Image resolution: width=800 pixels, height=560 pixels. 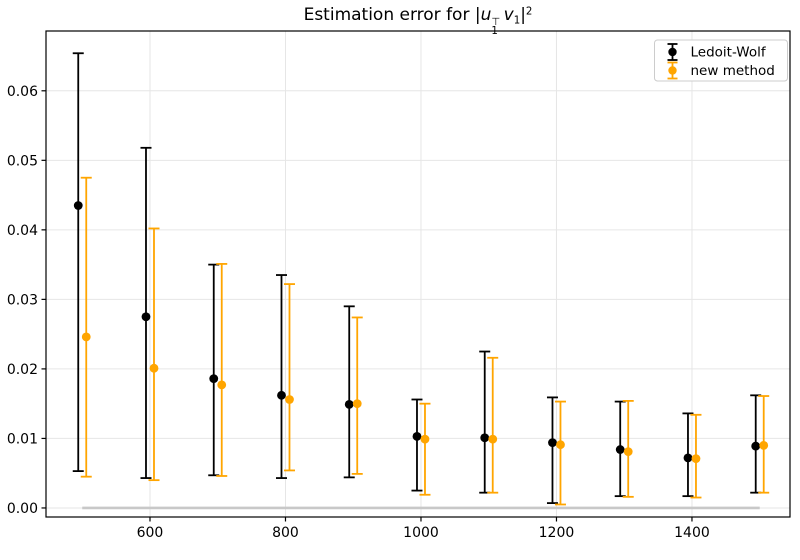 What do you see at coordinates (285, 533) in the screenshot?
I see `x-tick-label: 800` at bounding box center [285, 533].